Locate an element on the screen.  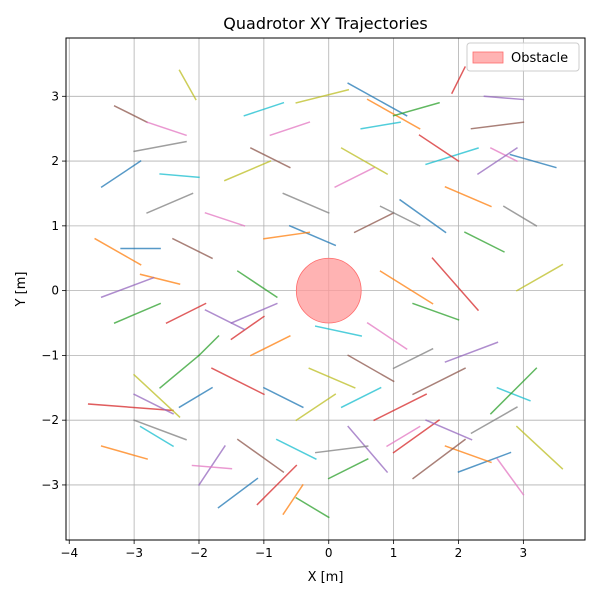
x-tick-label: 3 is located at coordinates (524, 553).